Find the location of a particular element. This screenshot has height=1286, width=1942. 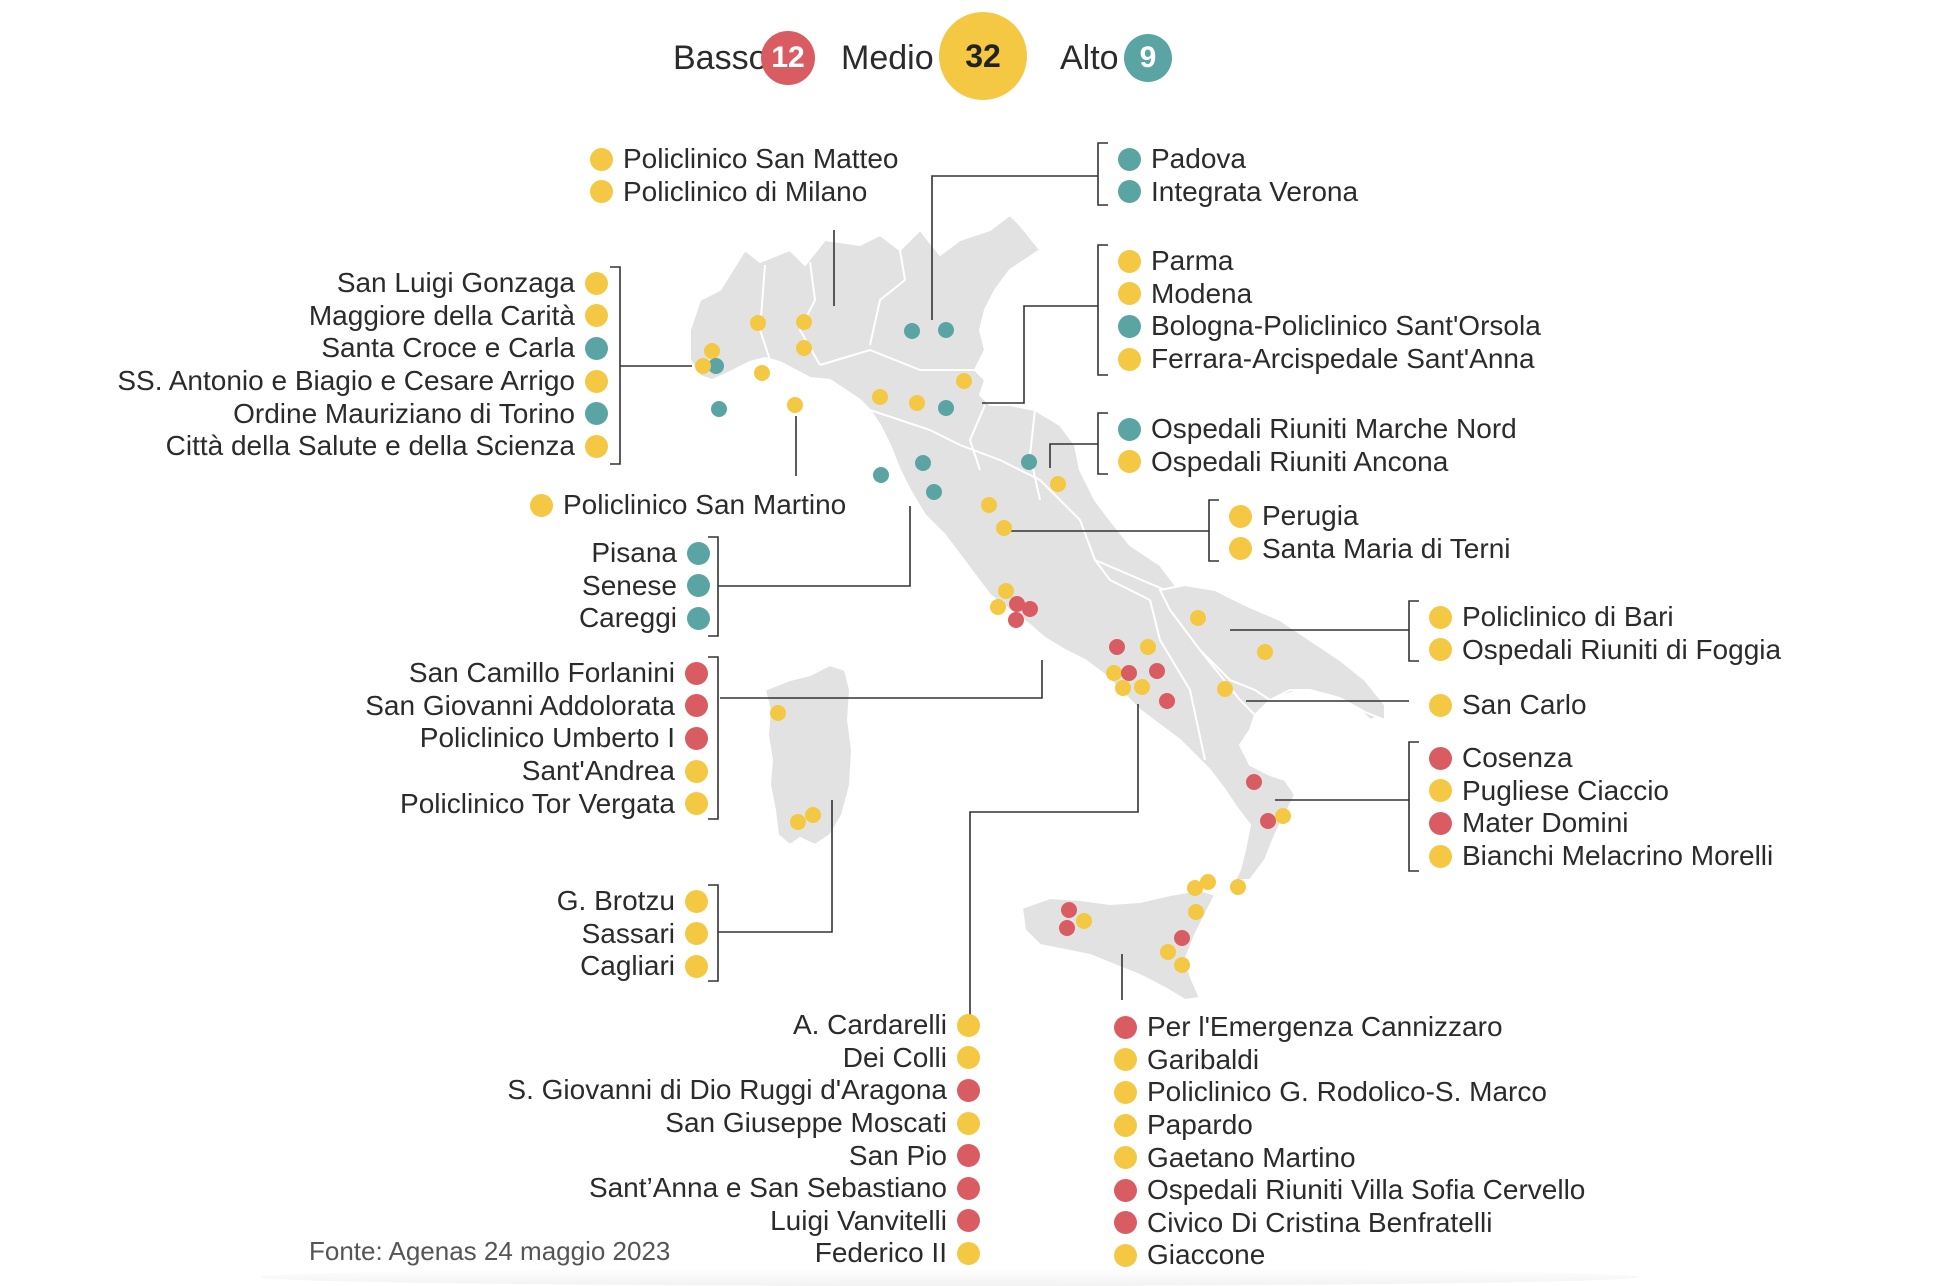

hospital-item: Civico Di Cristina Benfratelli is located at coordinates (1349, 1223).